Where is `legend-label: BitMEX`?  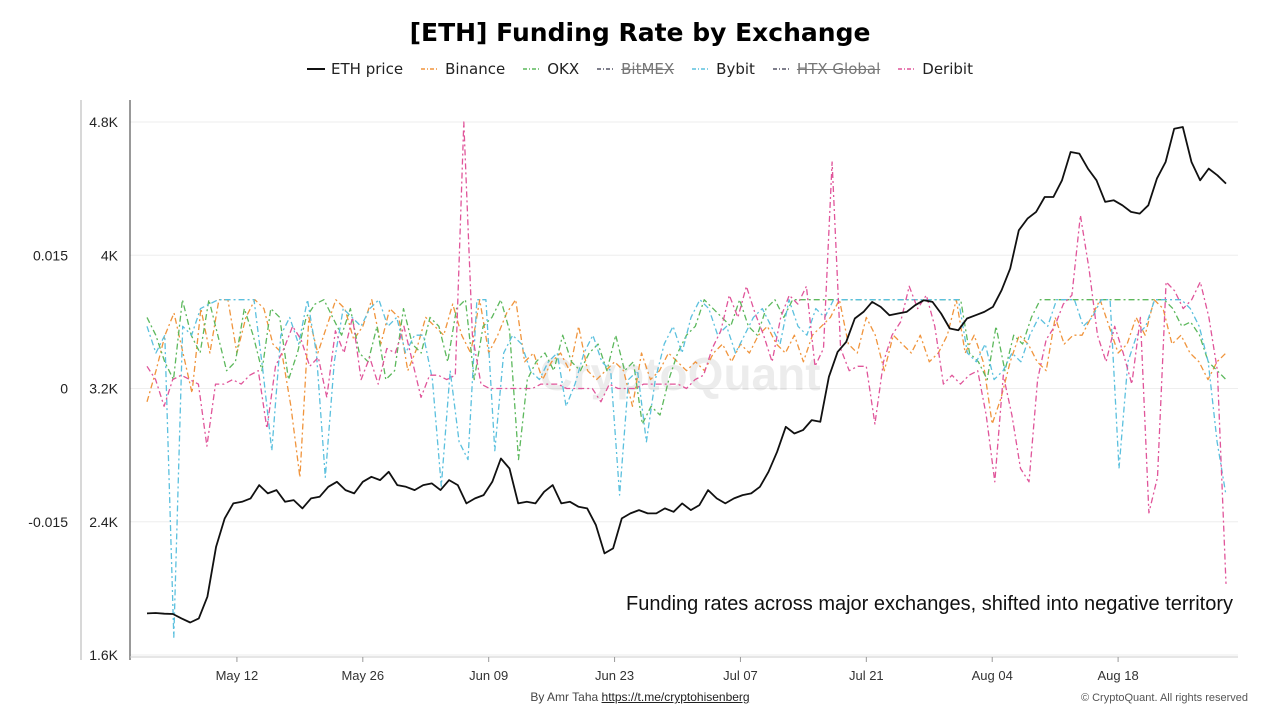 legend-label: BitMEX is located at coordinates (648, 69).